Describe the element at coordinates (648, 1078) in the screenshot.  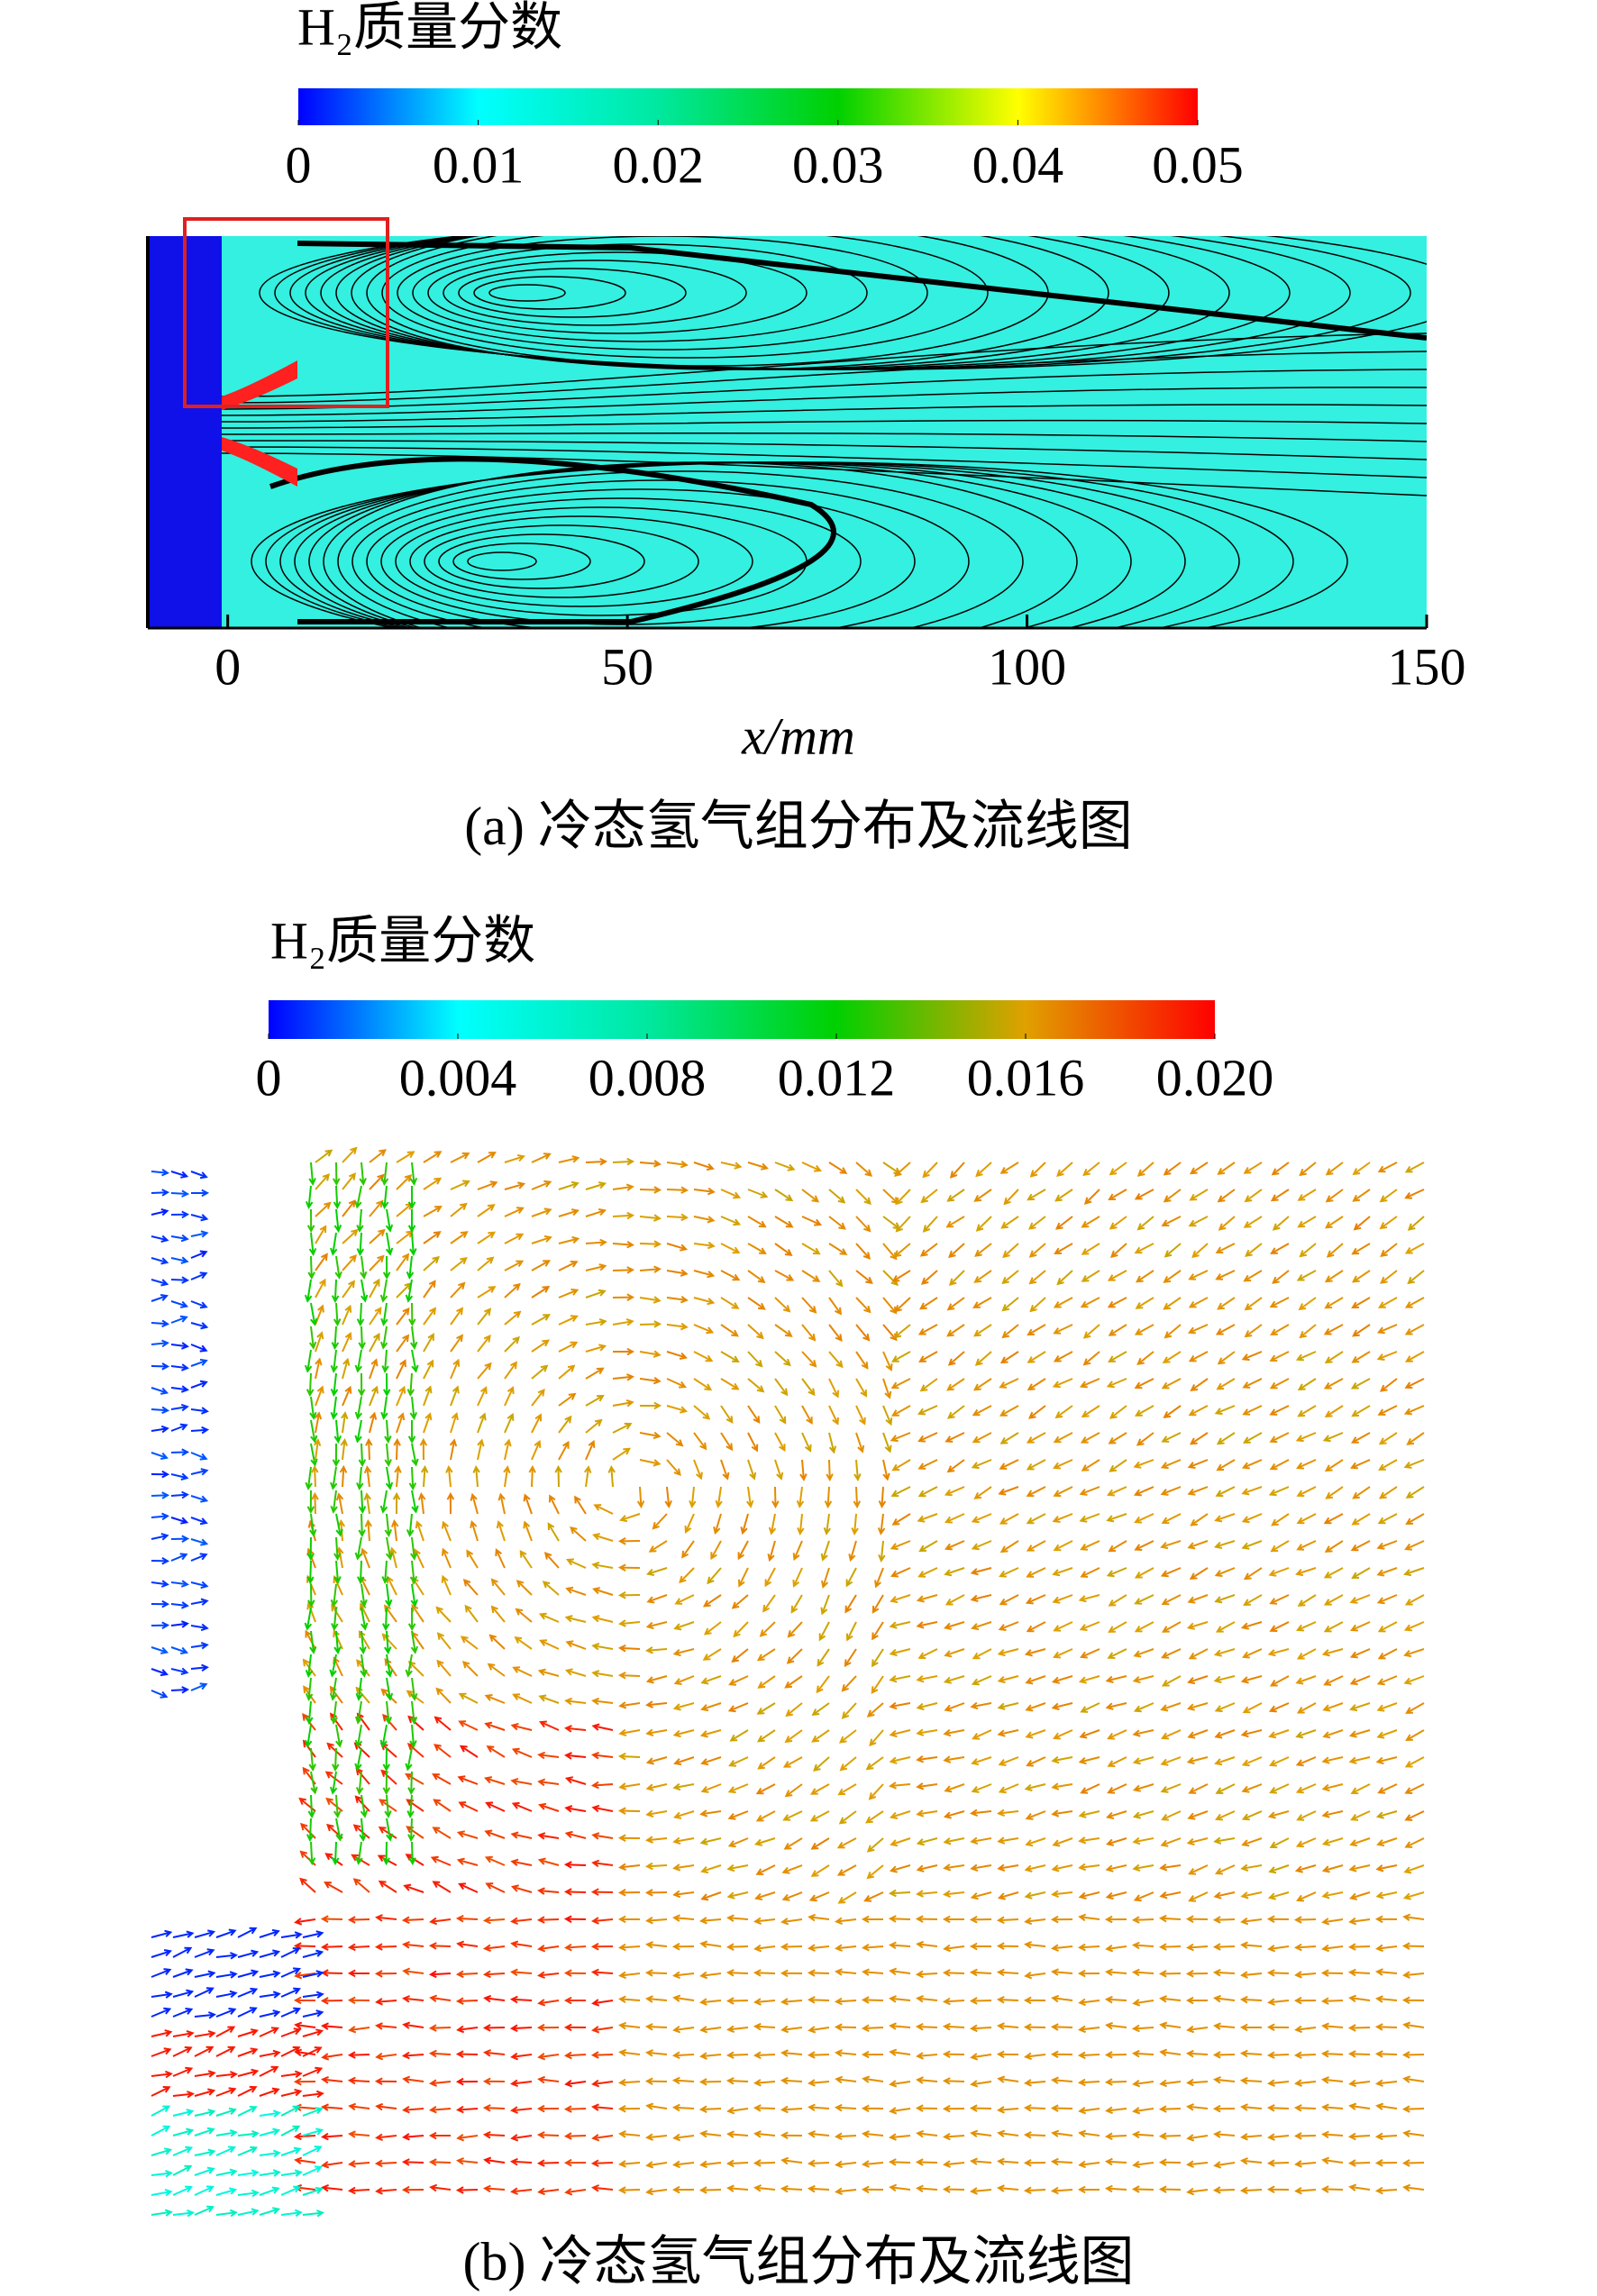
I see `colorbar-tick-label: 0.008` at that location.